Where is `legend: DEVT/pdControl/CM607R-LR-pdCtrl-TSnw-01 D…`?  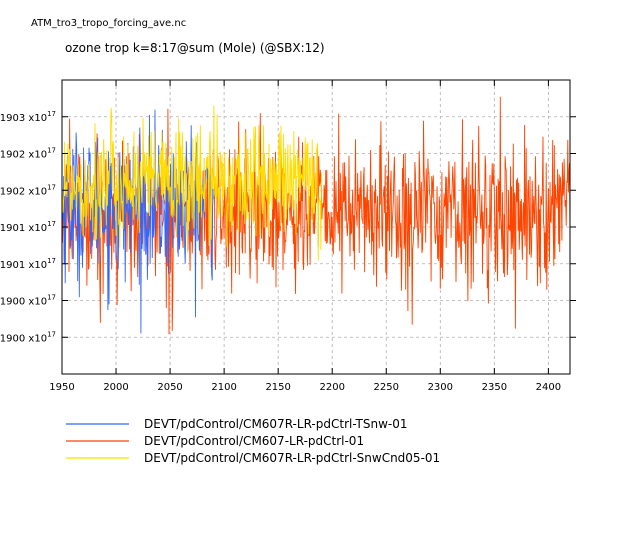 legend: DEVT/pdControl/CM607R-LR-pdCtrl-TSnw-01 D… is located at coordinates (253, 441).